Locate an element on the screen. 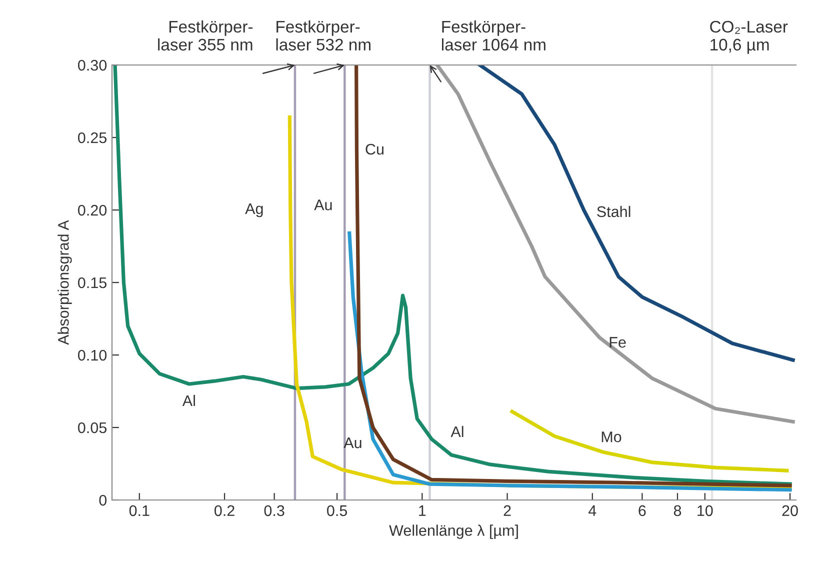 The width and height of the screenshot is (813, 568). x-tick-label: 4 is located at coordinates (592, 510).